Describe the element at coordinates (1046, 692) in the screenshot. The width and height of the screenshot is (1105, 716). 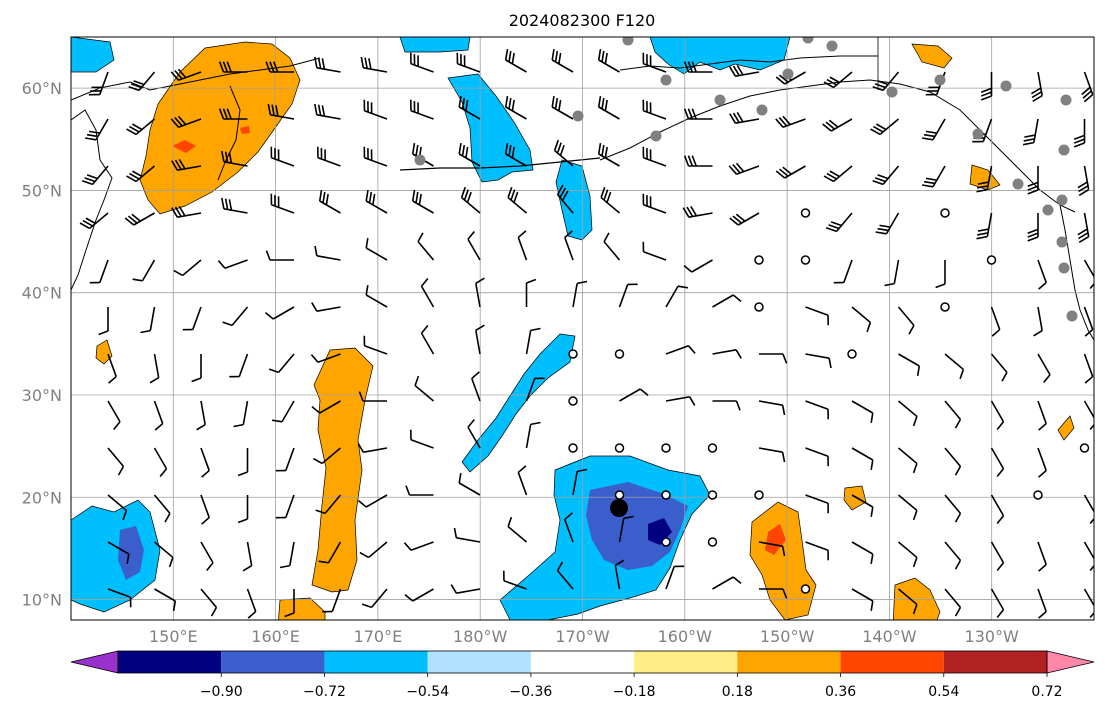
I see `colorbar-label-8: 0.72` at that location.